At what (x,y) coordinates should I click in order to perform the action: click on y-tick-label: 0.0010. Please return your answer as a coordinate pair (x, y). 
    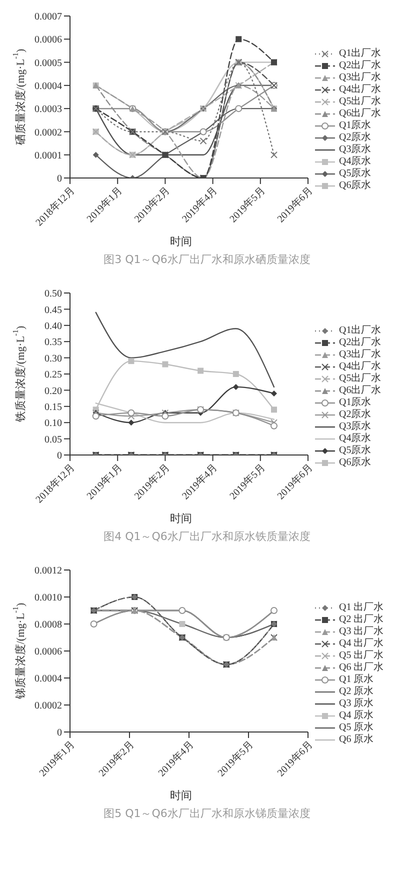
    Looking at the image, I should click on (48, 598).